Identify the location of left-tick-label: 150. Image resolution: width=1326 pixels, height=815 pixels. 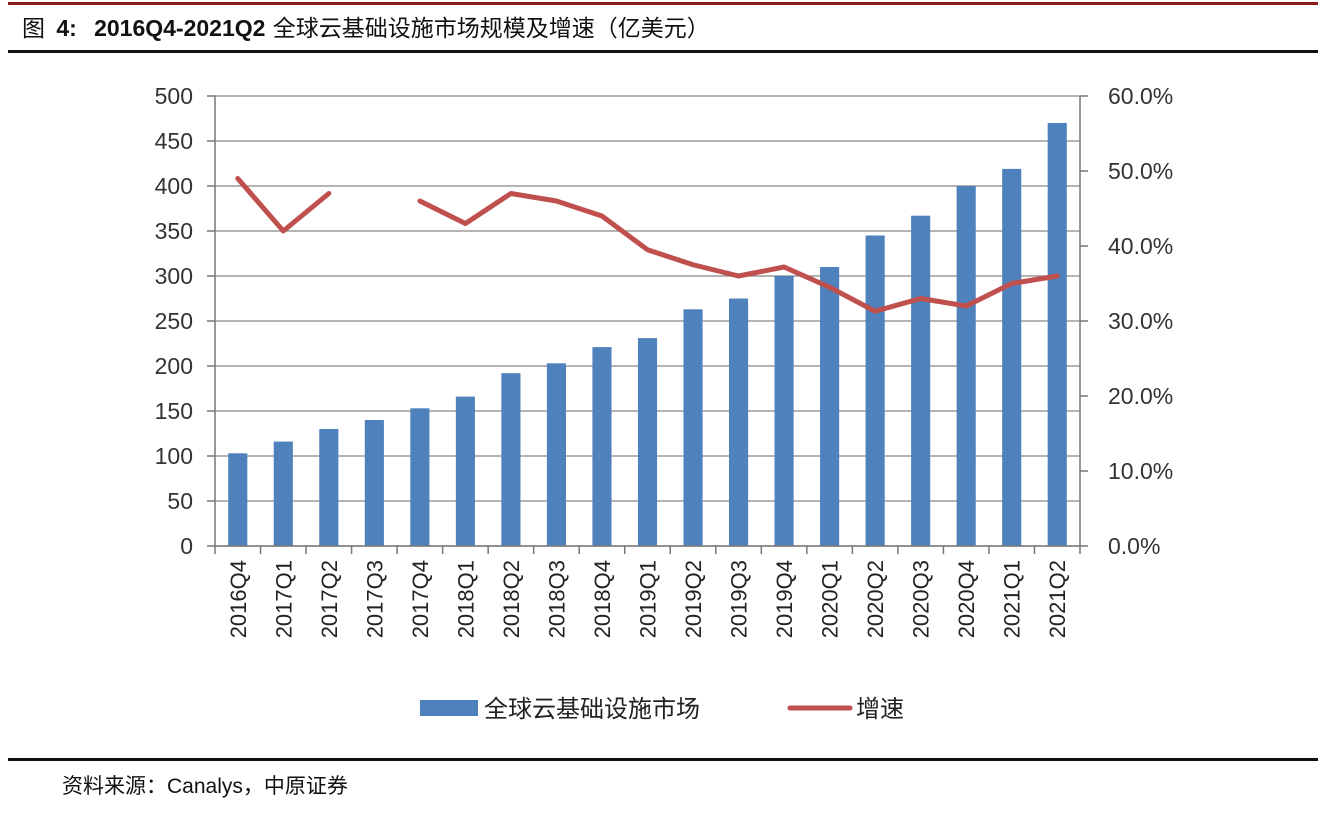
(174, 411).